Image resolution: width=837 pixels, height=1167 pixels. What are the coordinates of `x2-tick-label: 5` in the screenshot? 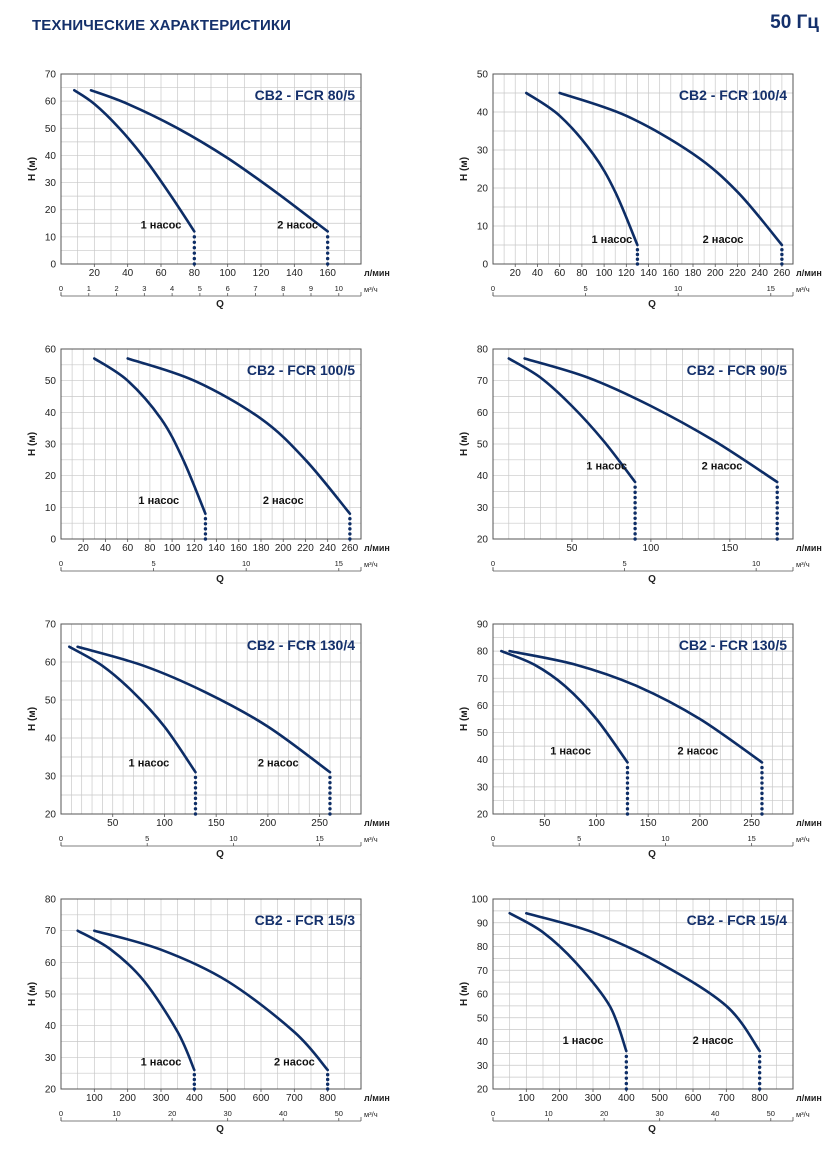 It's located at (147, 838).